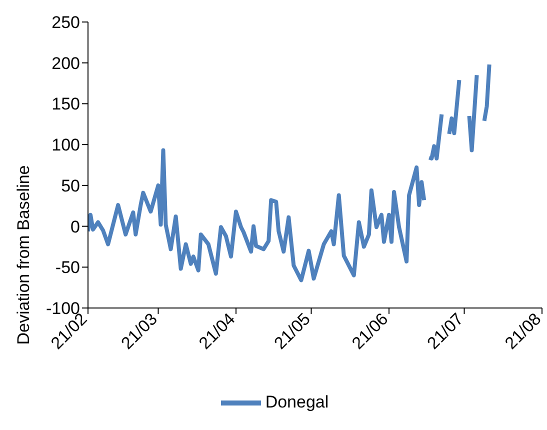  I want to click on legend-label: Donegal, so click(297, 402).